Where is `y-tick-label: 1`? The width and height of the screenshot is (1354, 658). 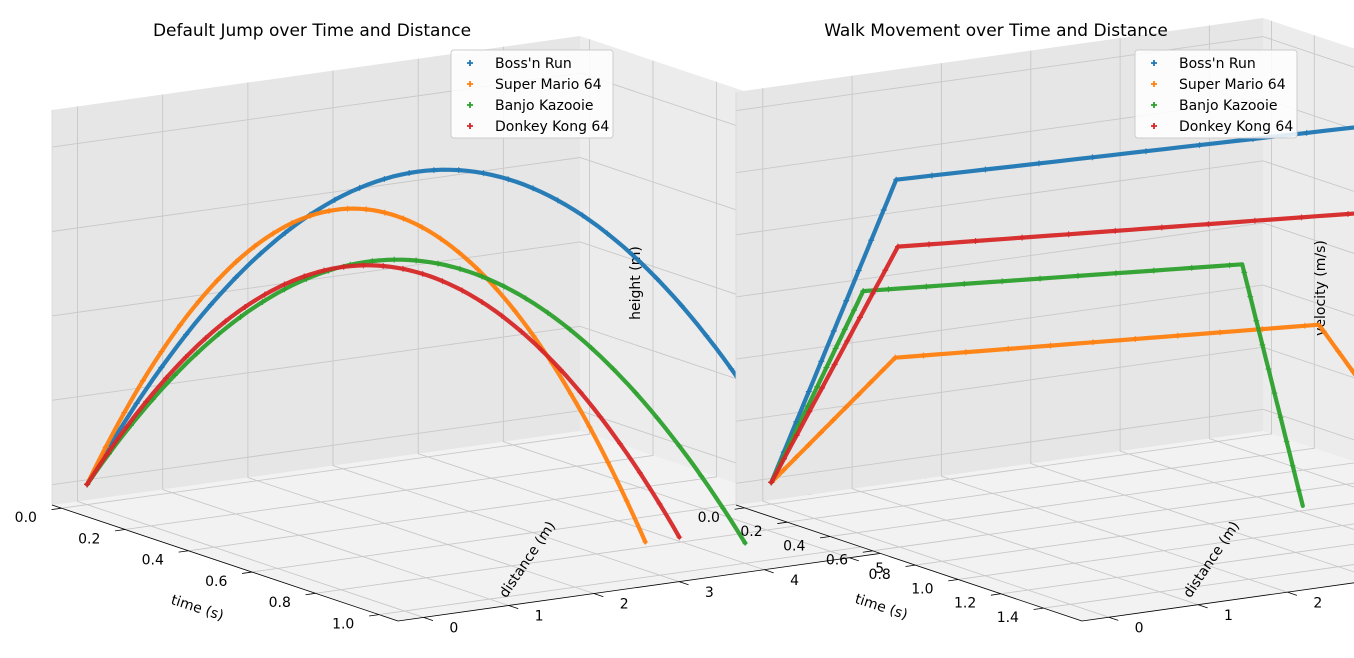
y-tick-label: 1 is located at coordinates (1228, 616).